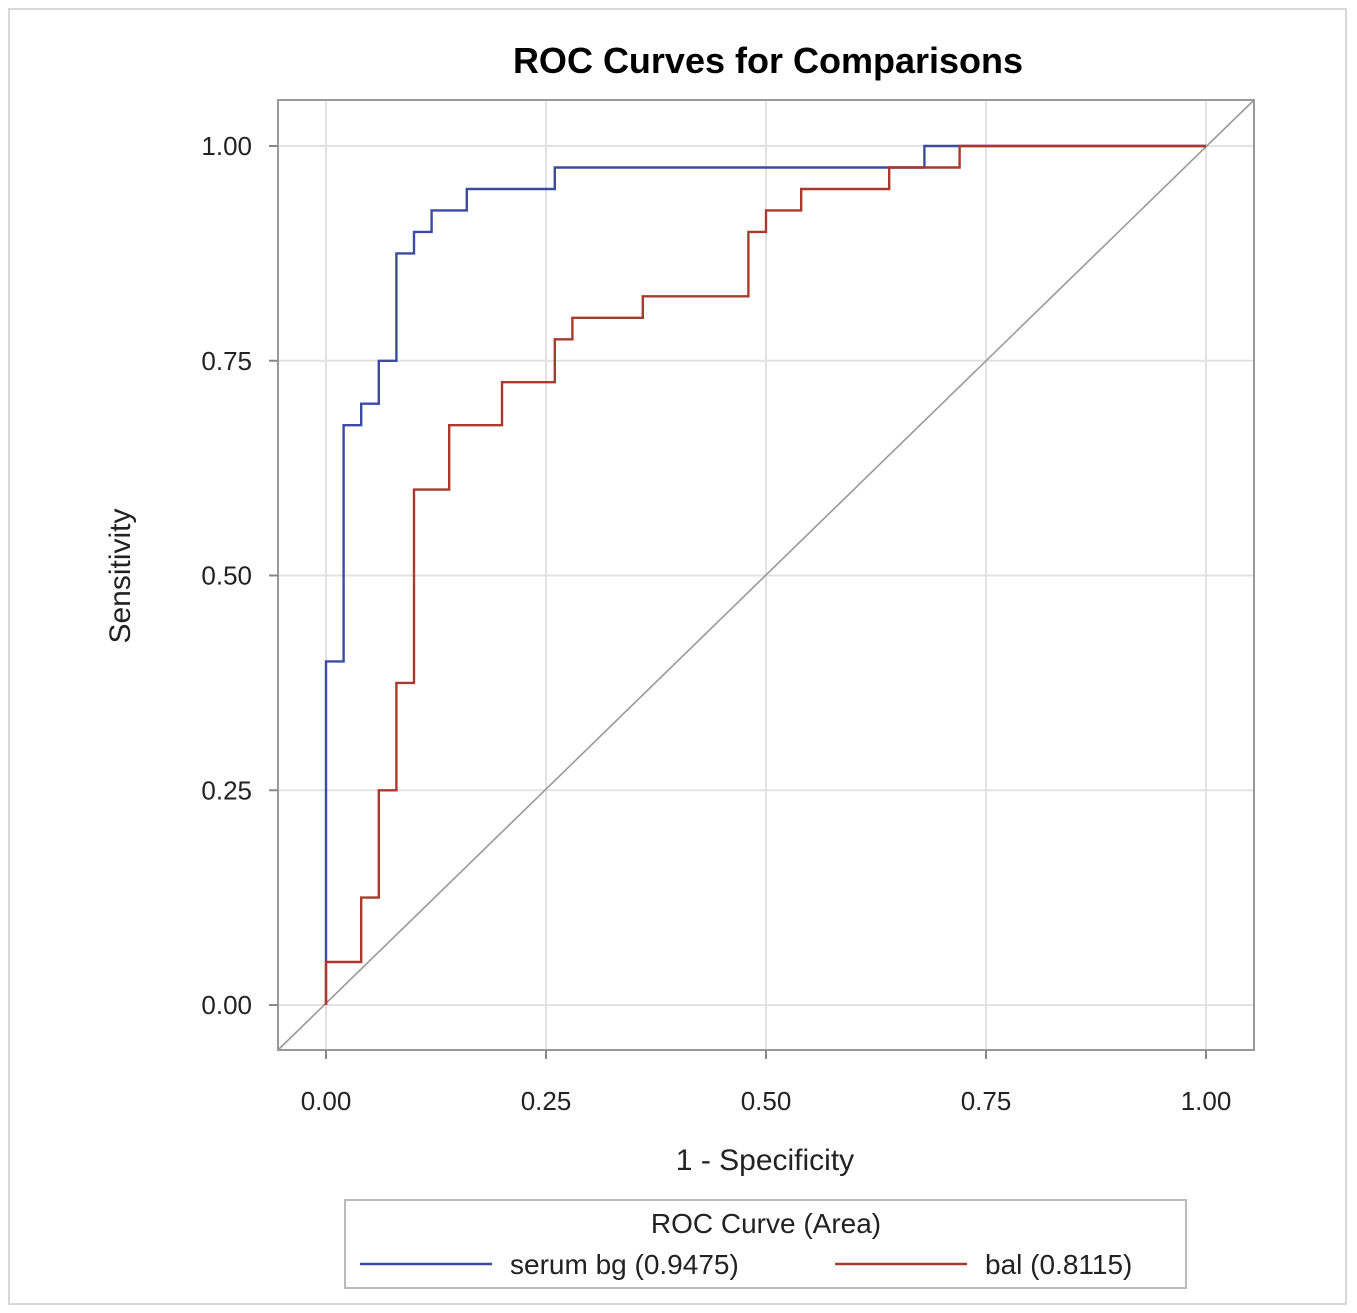 Image resolution: width=1357 pixels, height=1313 pixels. I want to click on x-tick-label: 0.25, so click(546, 1101).